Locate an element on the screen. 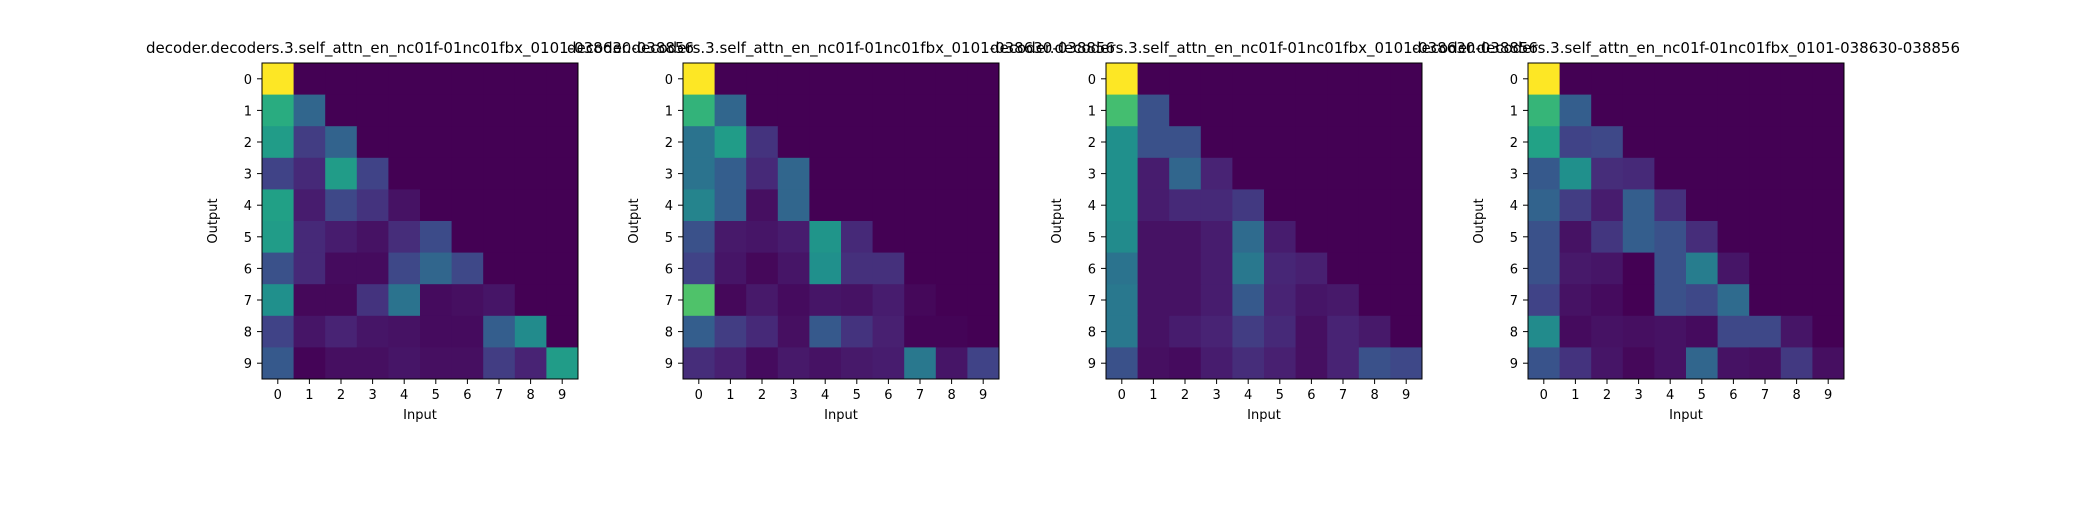 This screenshot has height=520, width=2080. y-axis-label: Output is located at coordinates (1479, 220).